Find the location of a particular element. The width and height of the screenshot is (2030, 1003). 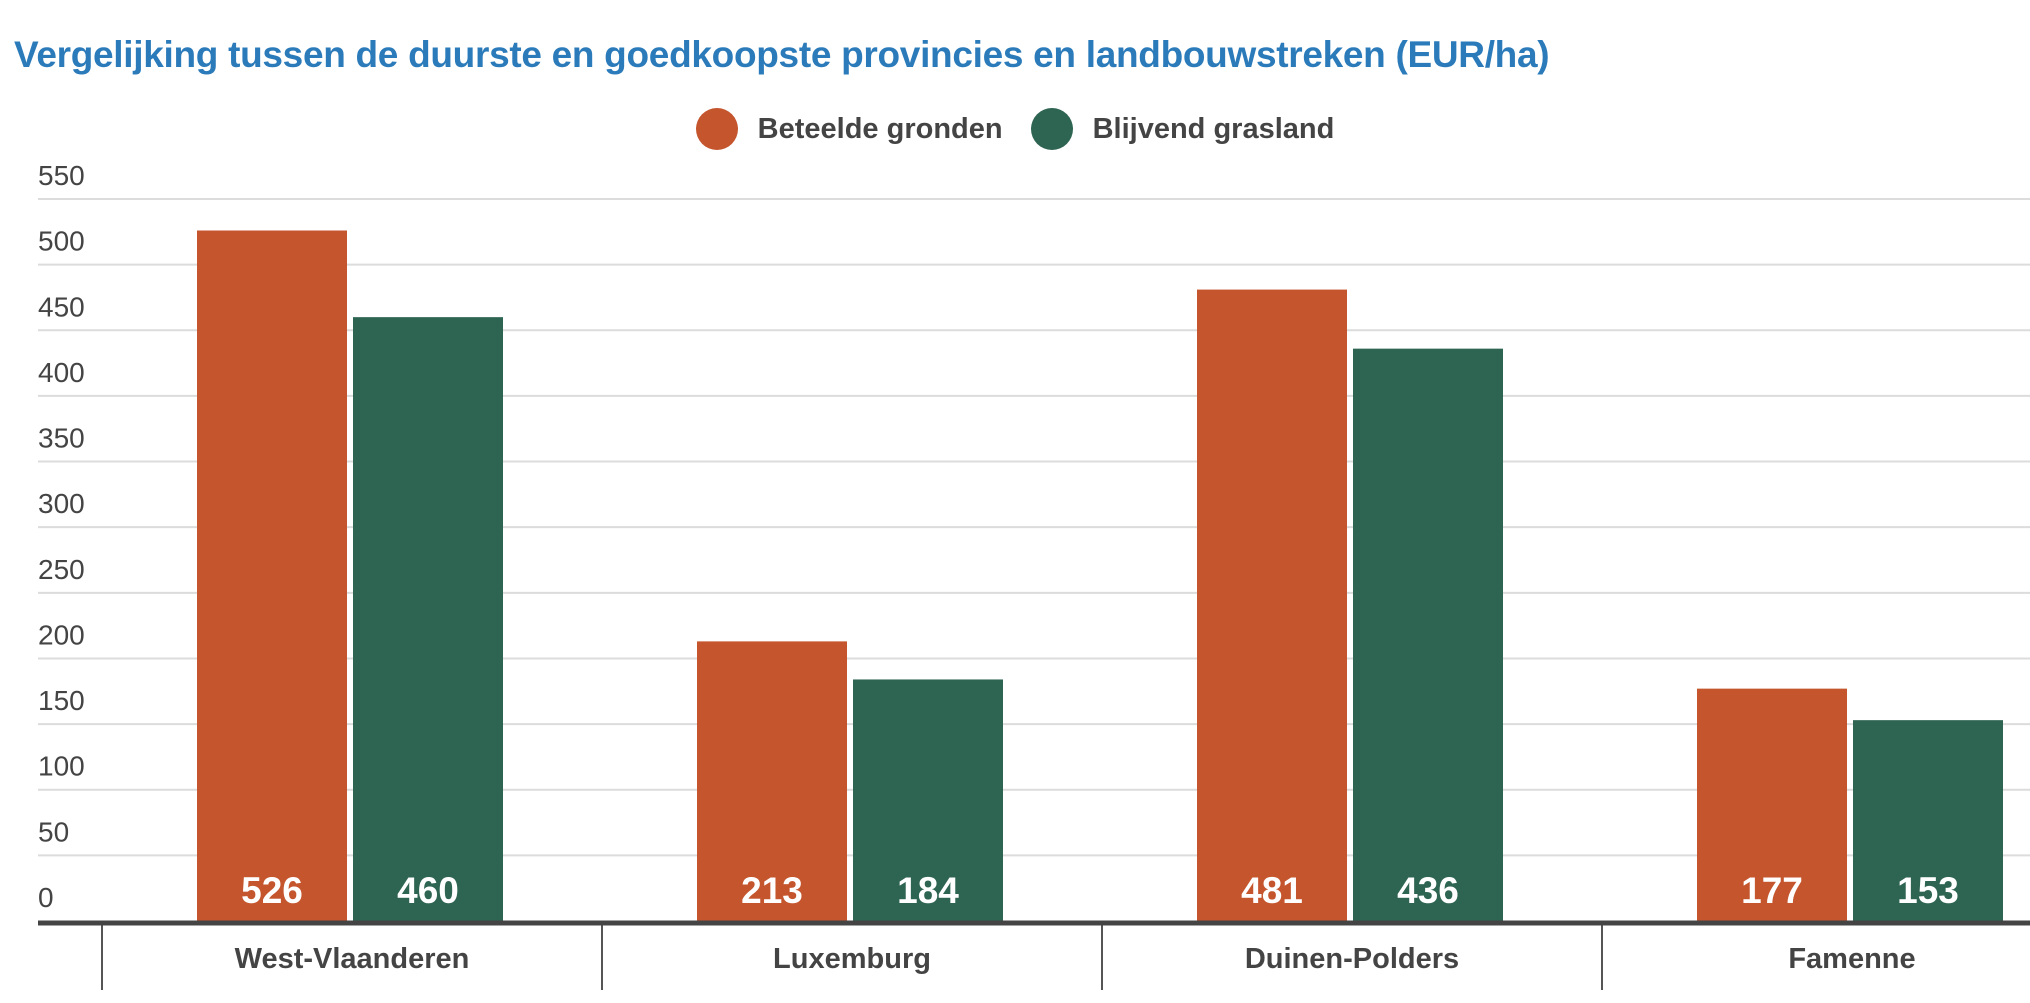

x-tick-label: Duinen-Polders is located at coordinates (1352, 959).